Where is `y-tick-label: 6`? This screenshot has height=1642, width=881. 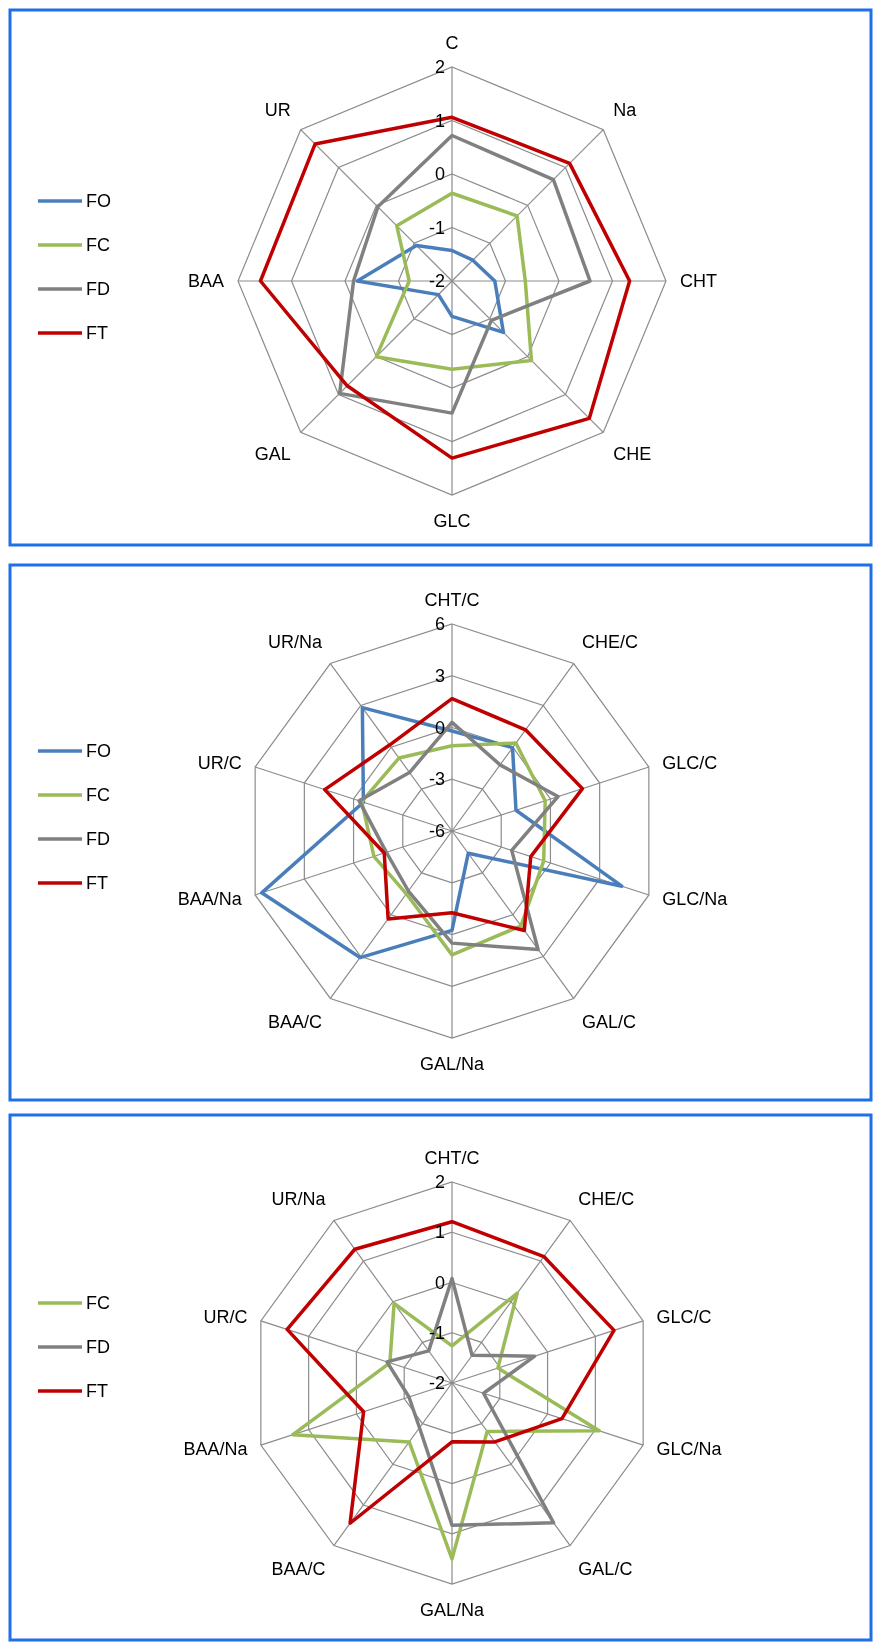
y-tick-label: 6 is located at coordinates (439, 624).